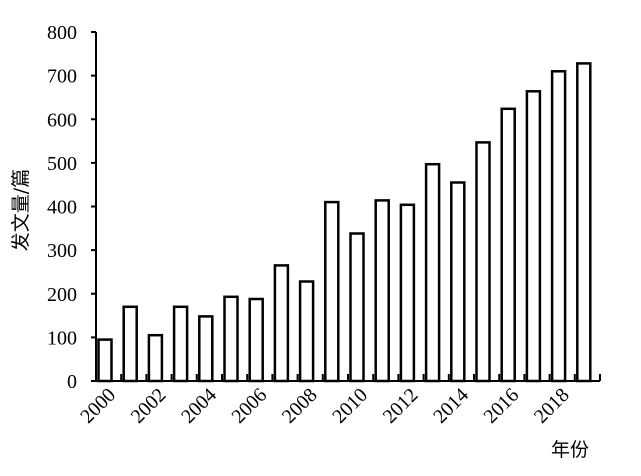 This screenshot has height=476, width=641. Describe the element at coordinates (62, 77) in the screenshot. I see `y-tick-label: 700` at that location.